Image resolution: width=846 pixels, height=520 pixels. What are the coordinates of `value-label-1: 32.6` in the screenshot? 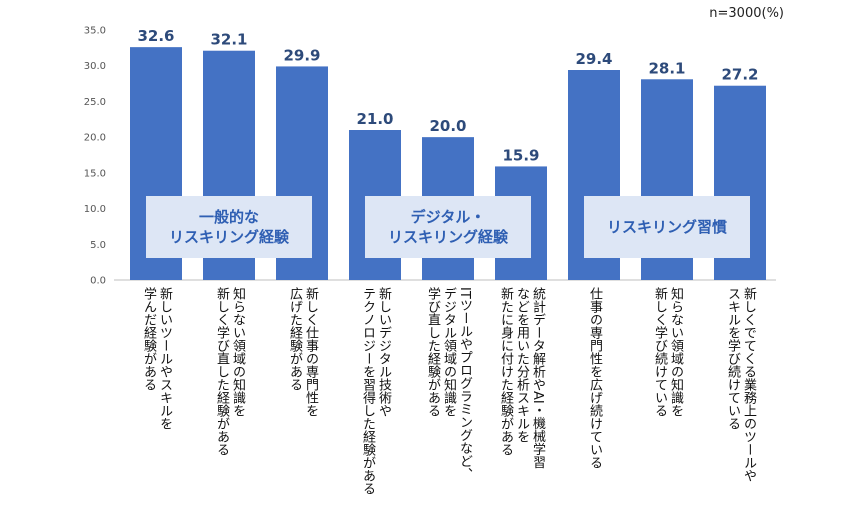 It's located at (155, 36).